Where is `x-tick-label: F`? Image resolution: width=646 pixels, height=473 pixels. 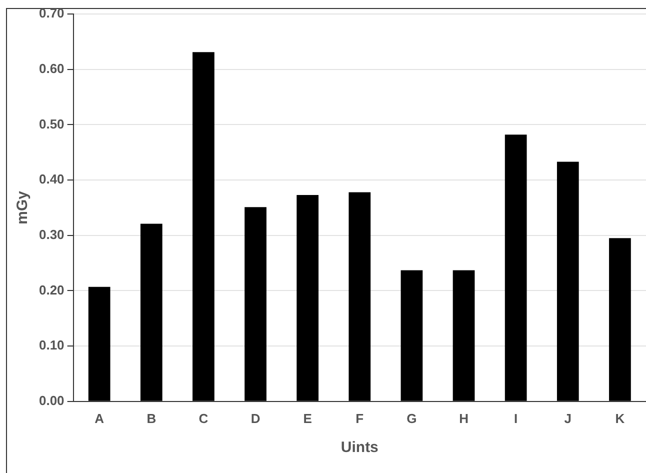 x-tick-label: F is located at coordinates (360, 418).